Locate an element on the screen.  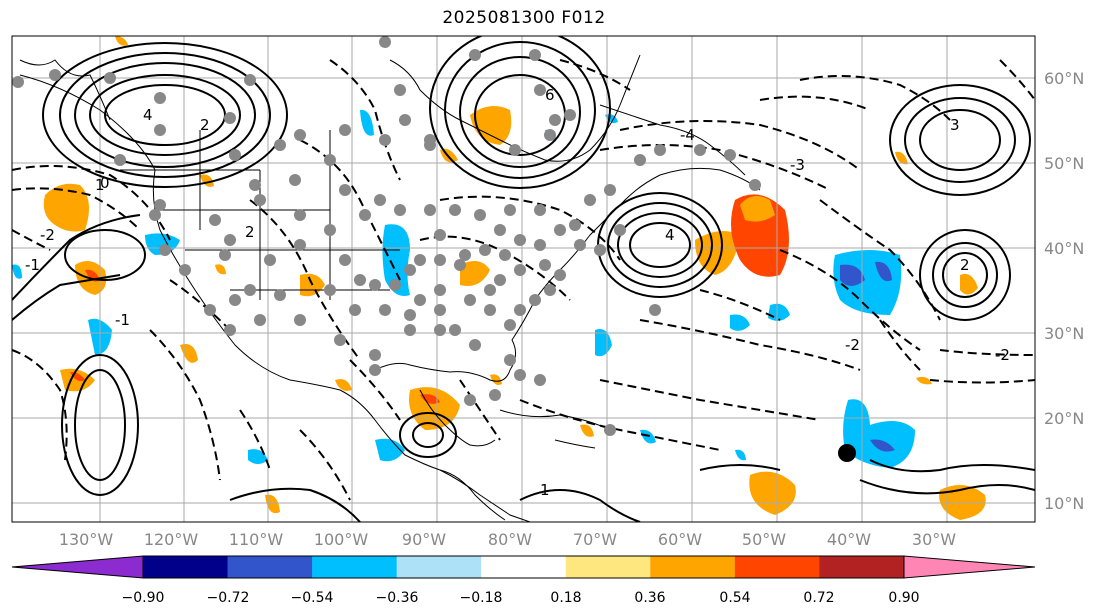
contour-label: -3 is located at coordinates (797, 165).